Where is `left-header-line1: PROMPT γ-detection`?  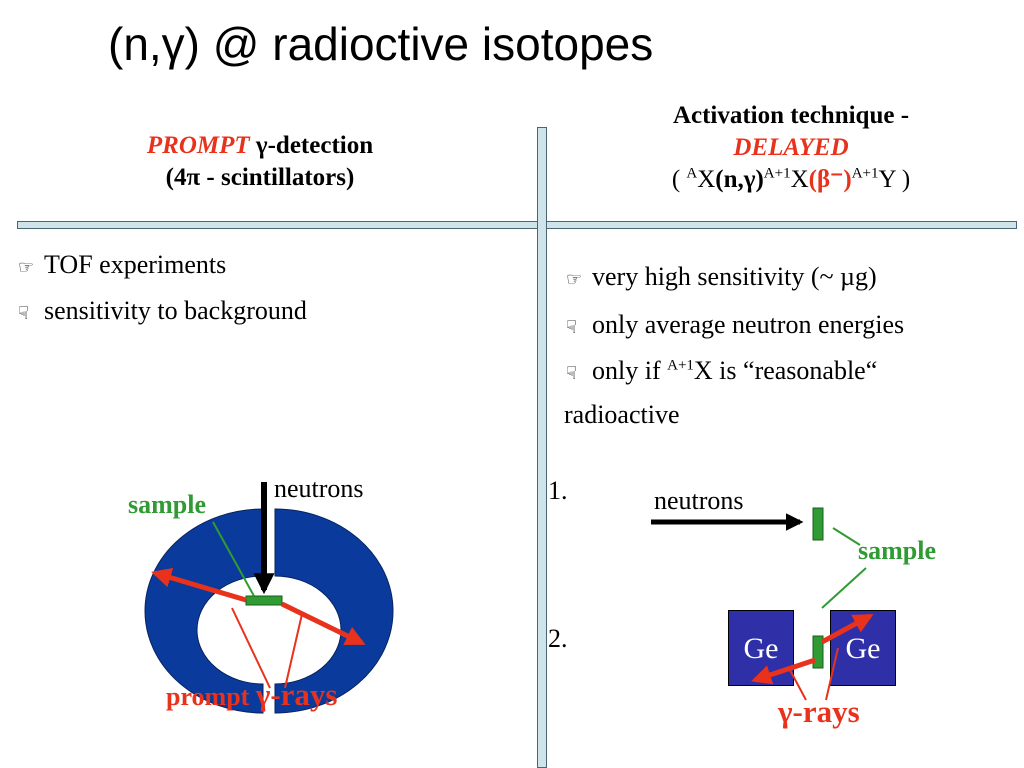
left-header-line1: PROMPT γ-detection is located at coordinates (260, 146).